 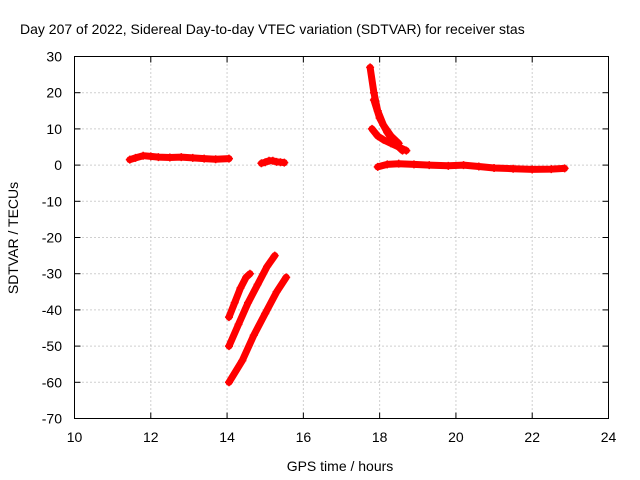 I want to click on y-tick-label: 30, so click(x=54, y=57).